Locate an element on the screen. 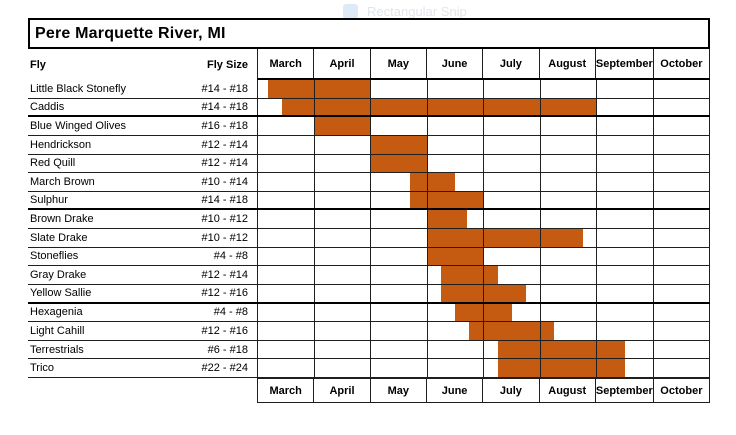 Image resolution: width=736 pixels, height=435 pixels. fly-name: Sulphur is located at coordinates (49, 200).